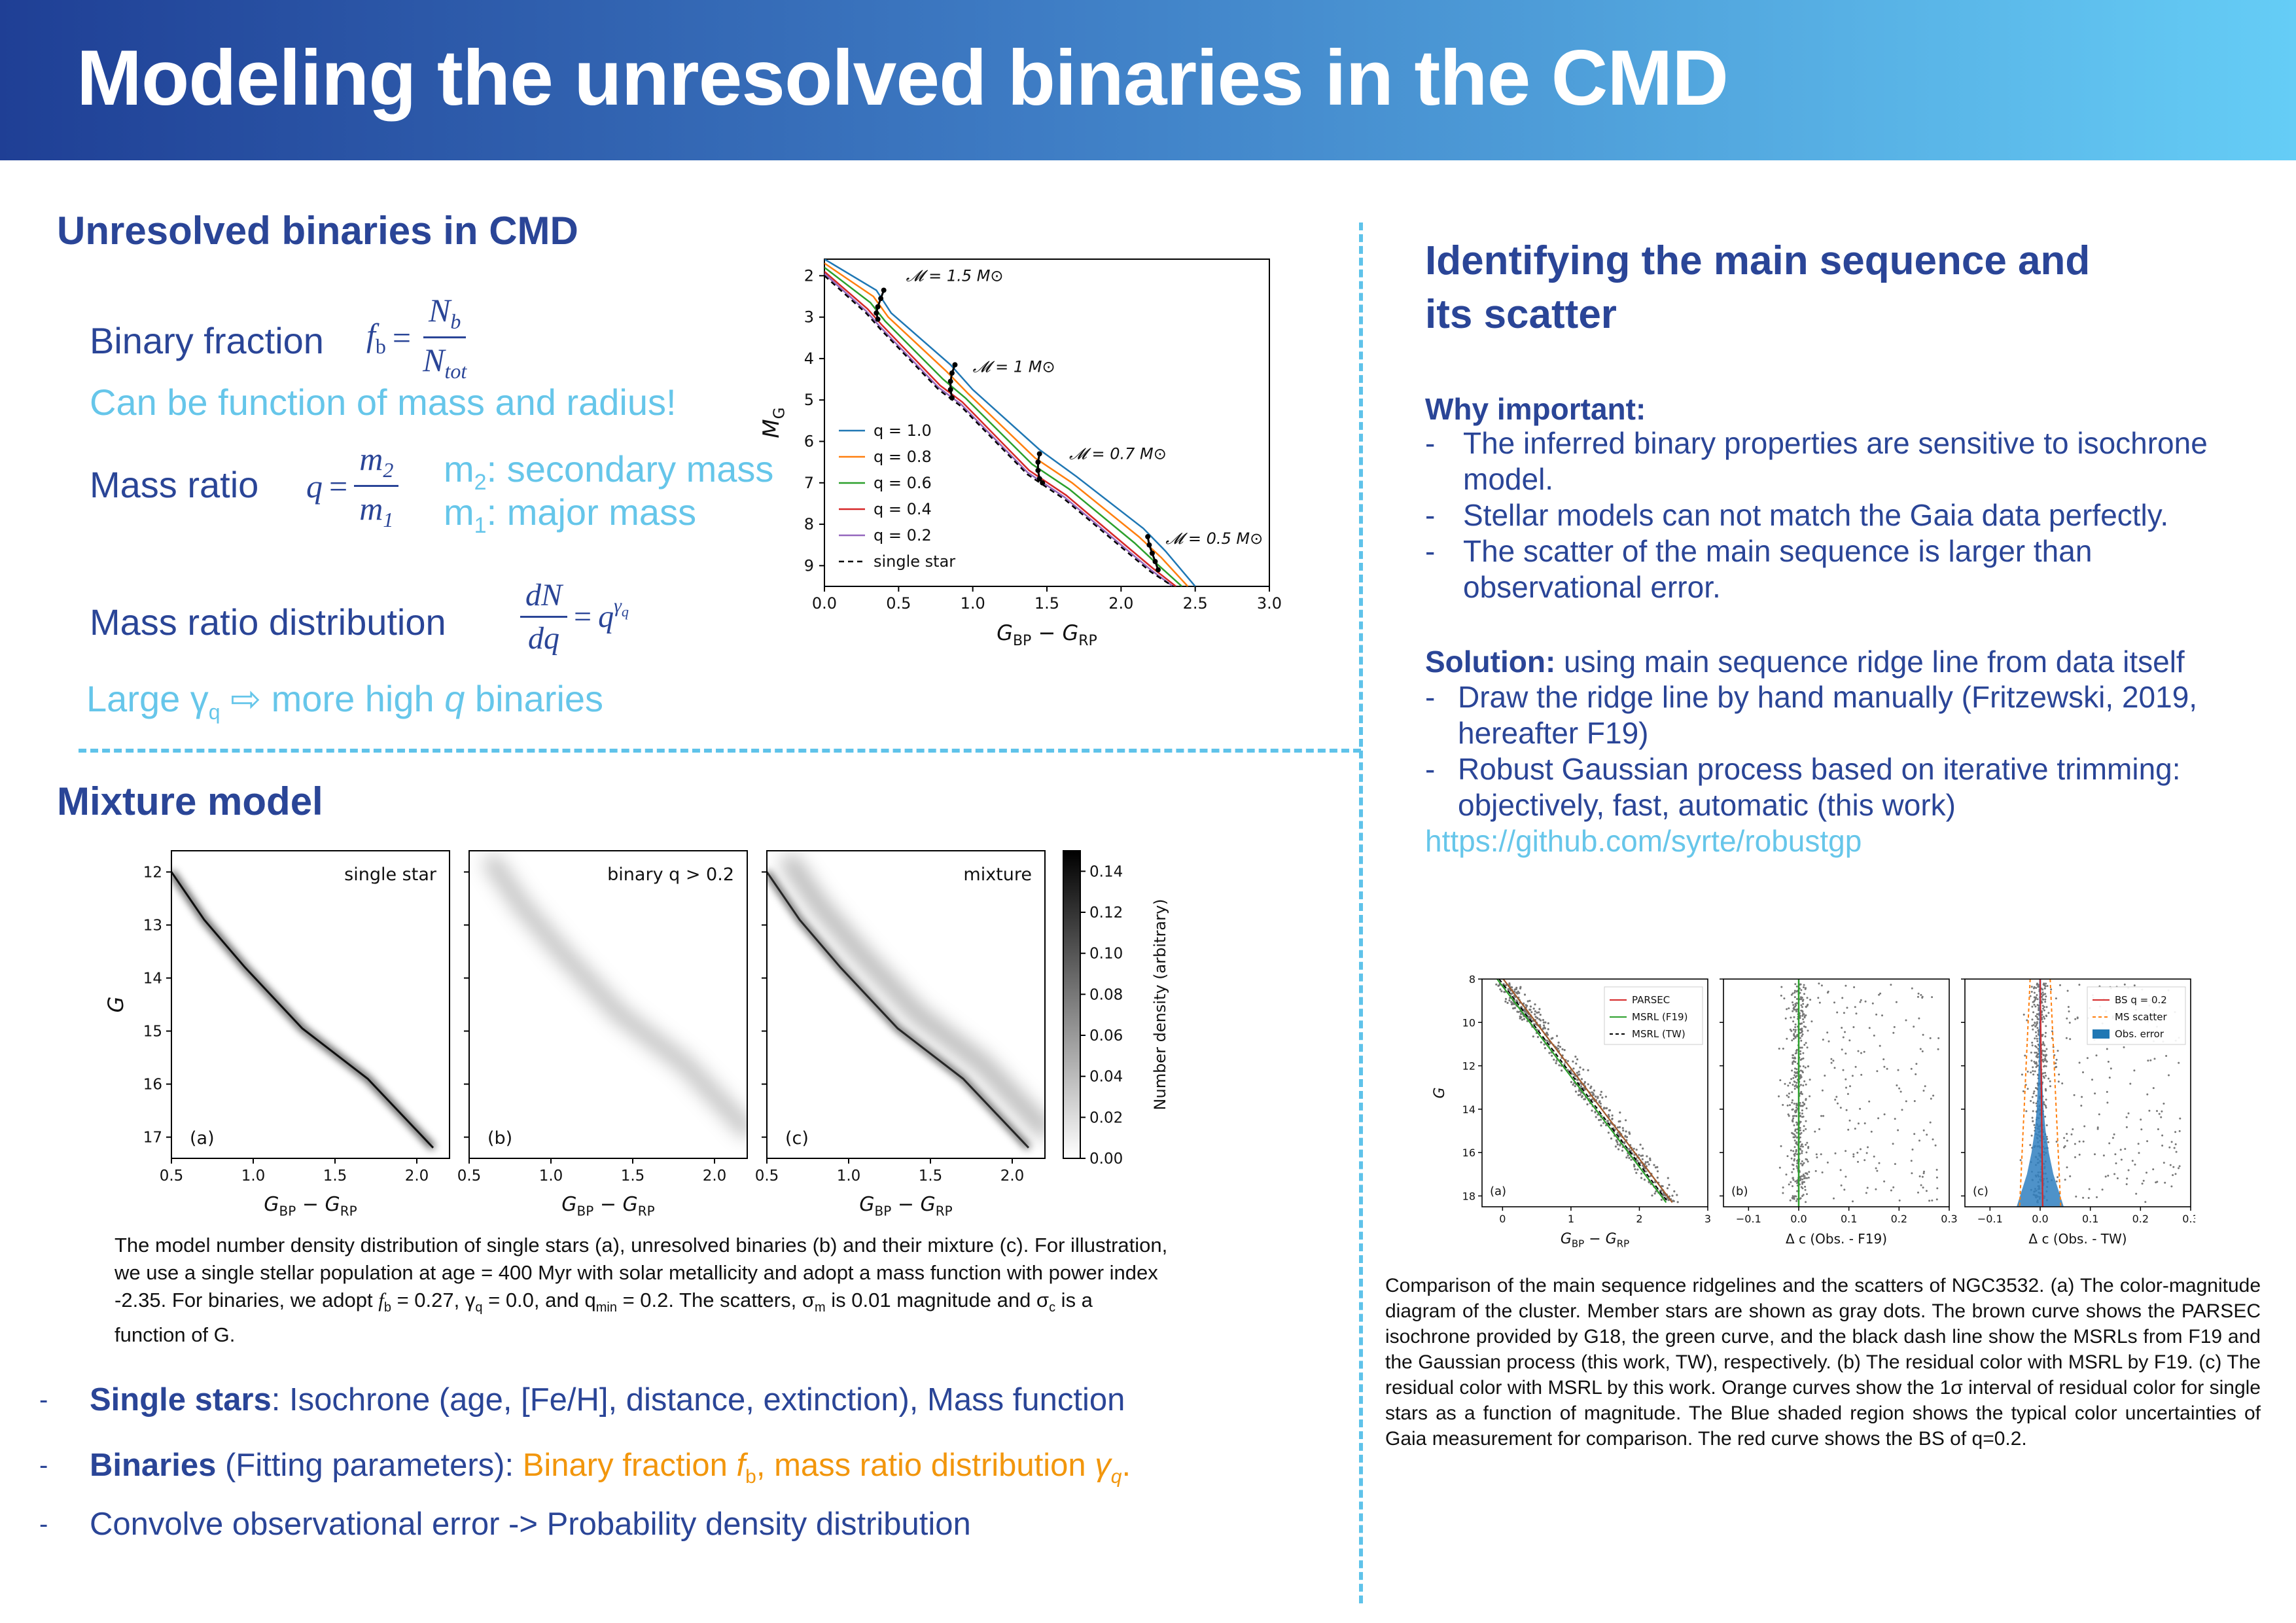  I want to click on y-tick-label: 18, so click(1468, 1196).